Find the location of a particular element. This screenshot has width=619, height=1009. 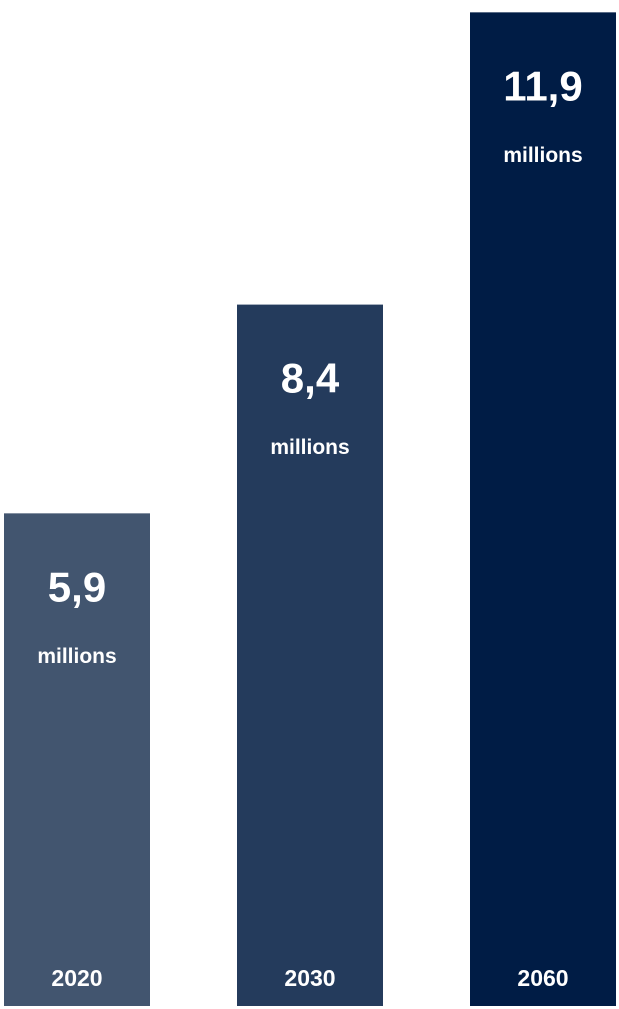

category-label: 2030 is located at coordinates (309, 978).